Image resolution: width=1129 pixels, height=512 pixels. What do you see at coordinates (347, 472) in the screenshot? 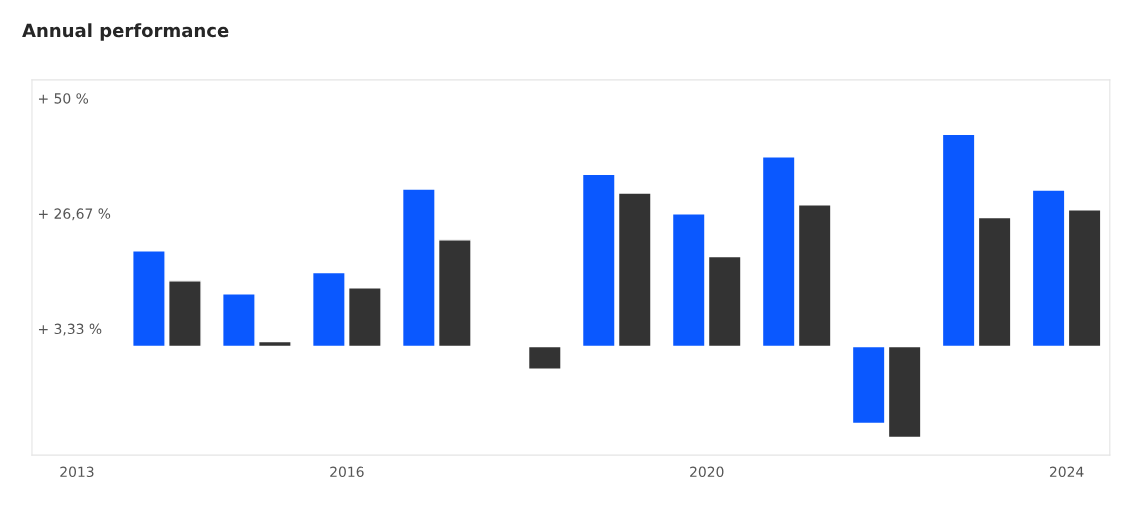
I see `x-tick-label: 2016` at bounding box center [347, 472].